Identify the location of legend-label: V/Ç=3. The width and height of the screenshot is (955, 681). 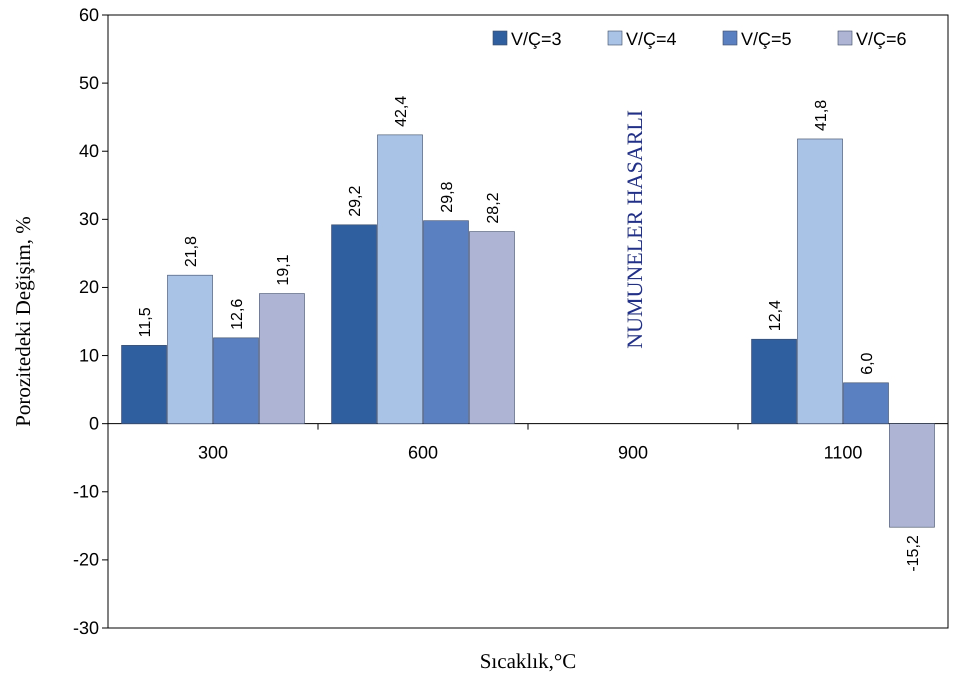
(536, 39).